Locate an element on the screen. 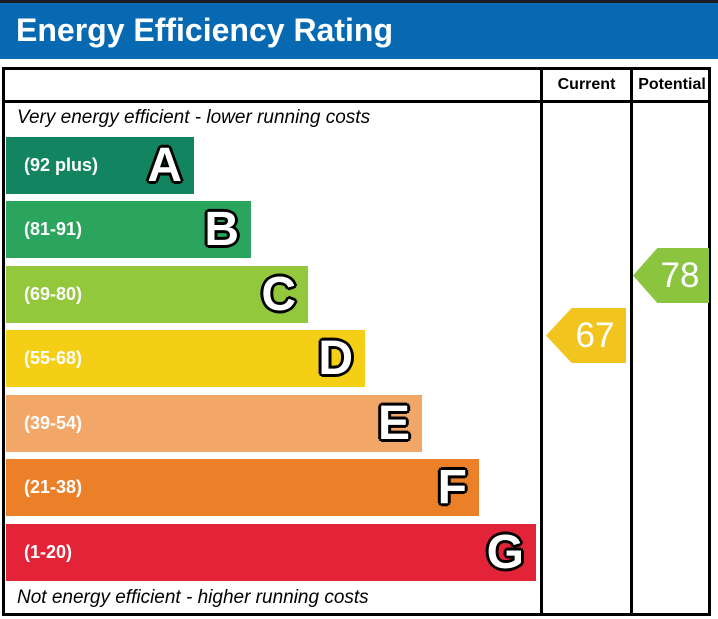  potential-rating-value: 78 is located at coordinates (680, 275).